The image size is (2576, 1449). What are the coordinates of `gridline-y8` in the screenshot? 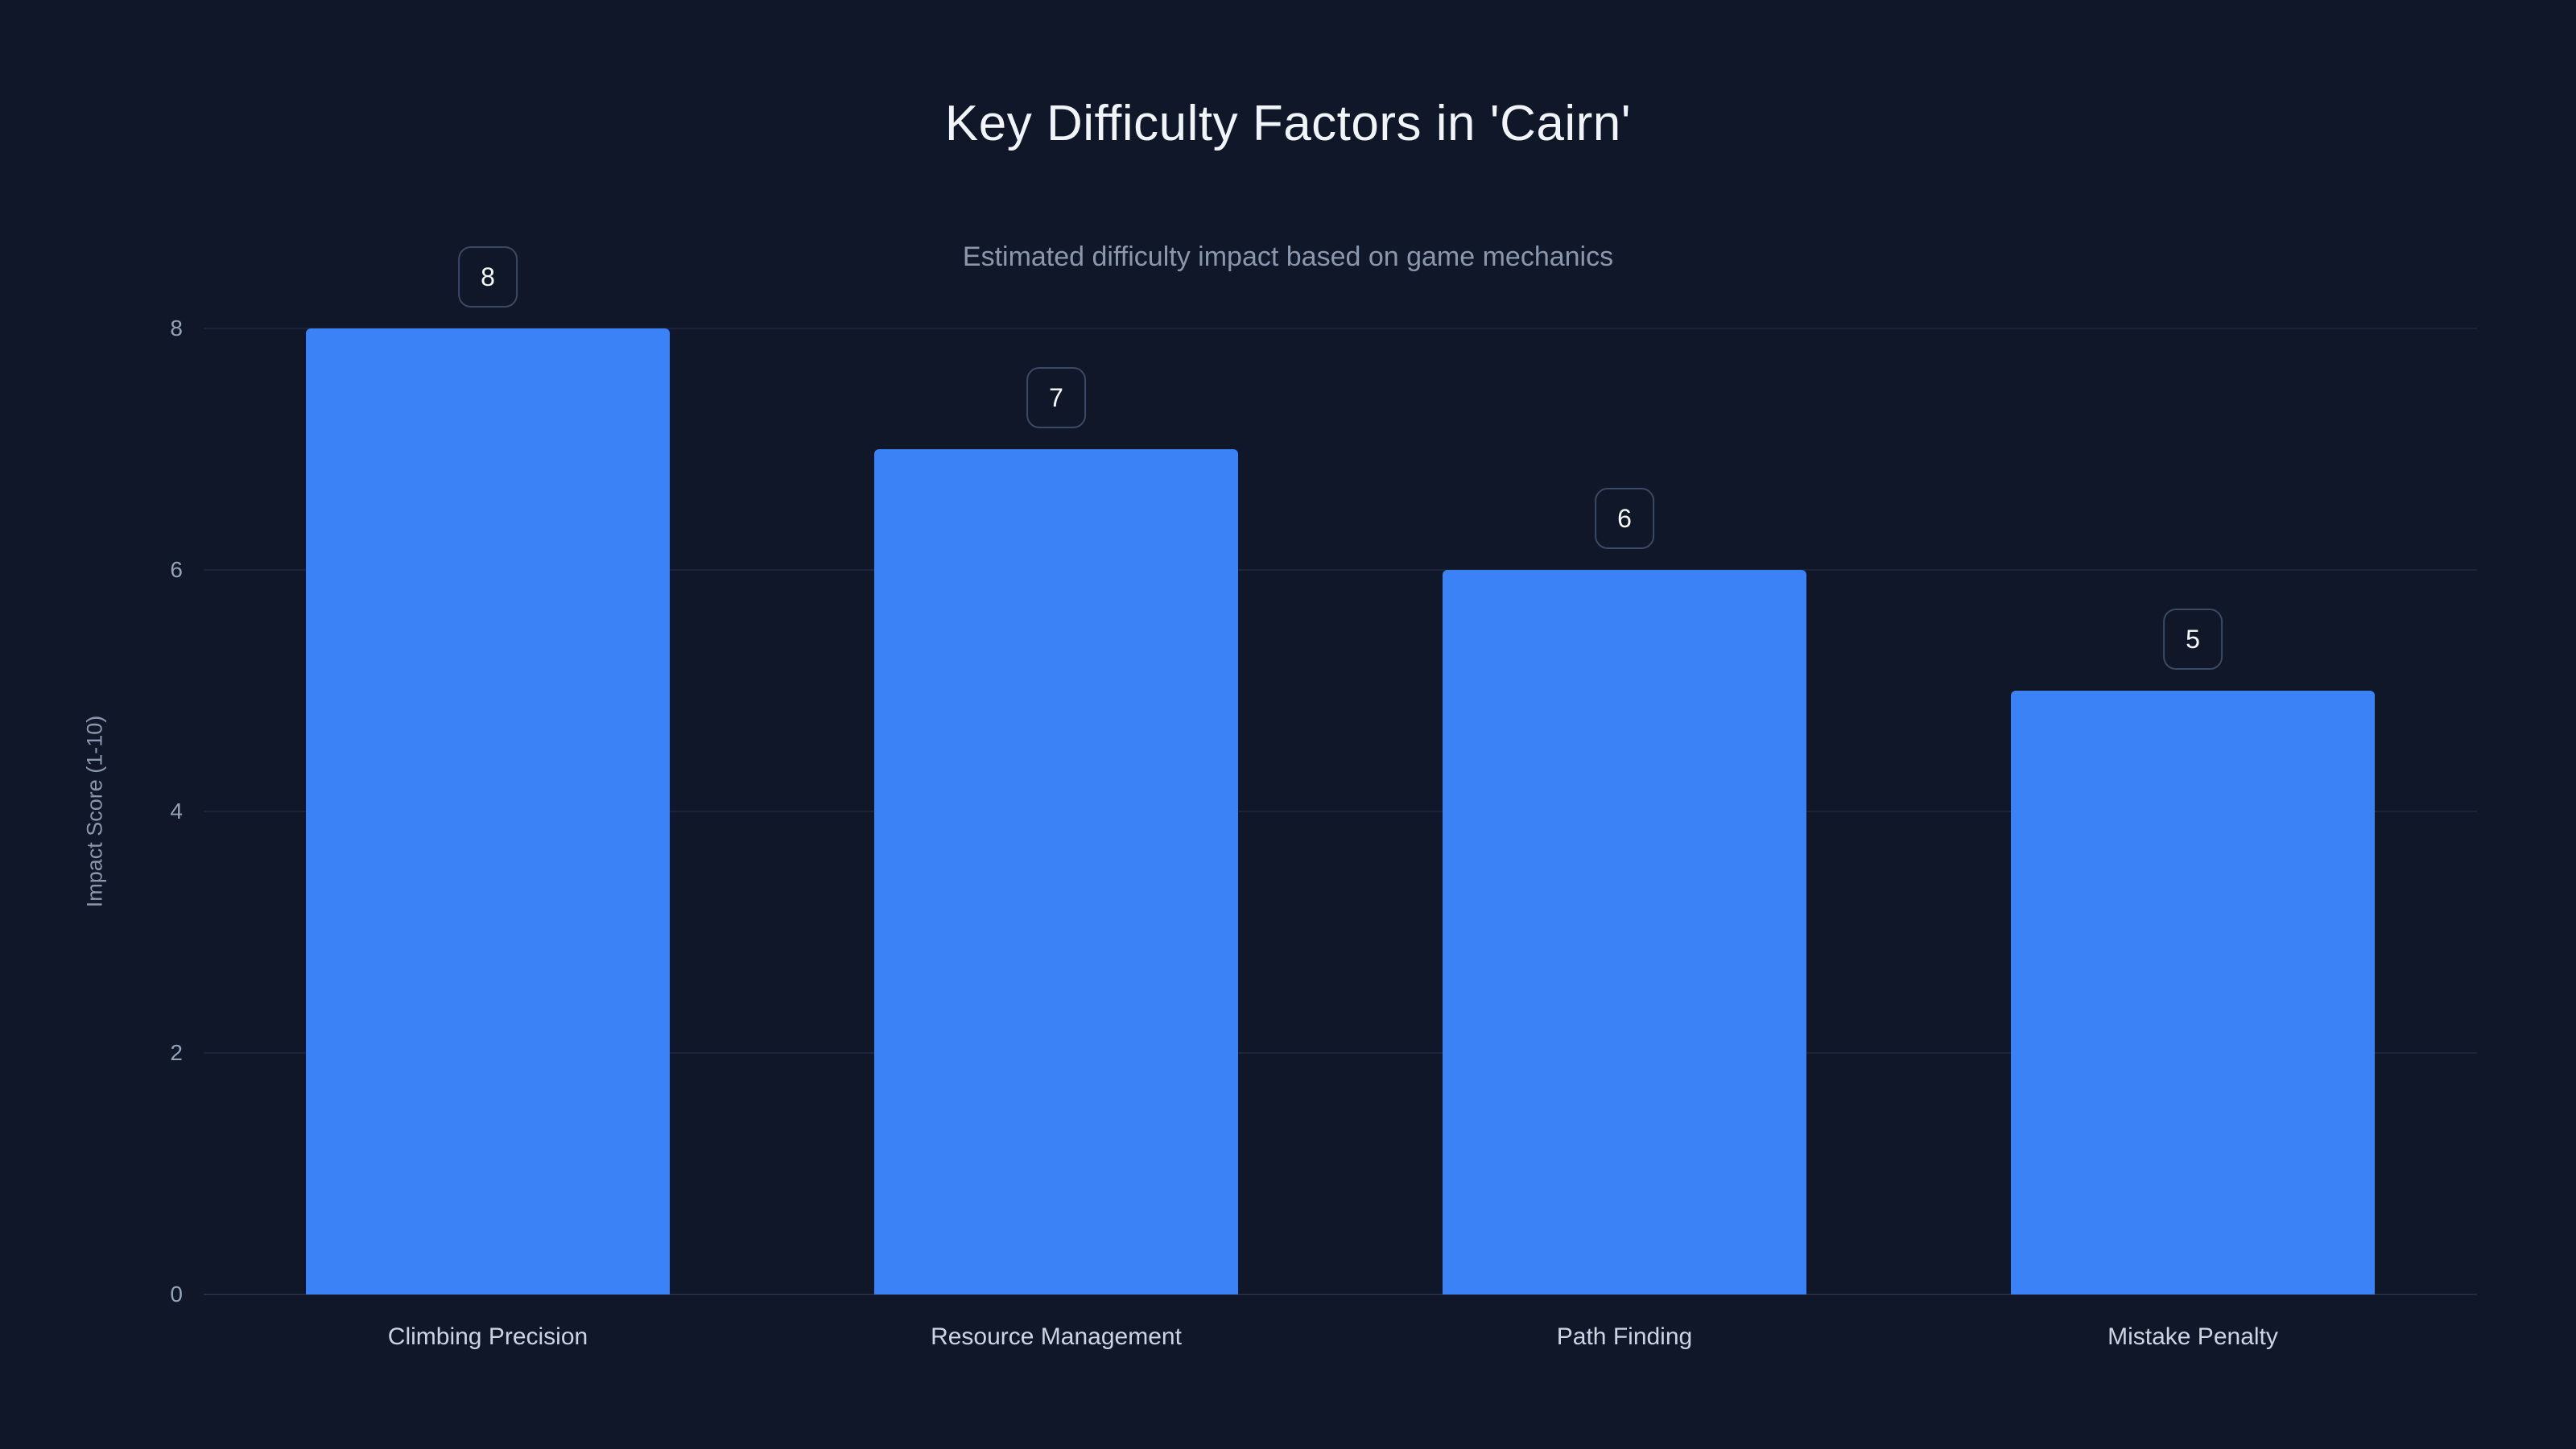 It's located at (1340, 328).